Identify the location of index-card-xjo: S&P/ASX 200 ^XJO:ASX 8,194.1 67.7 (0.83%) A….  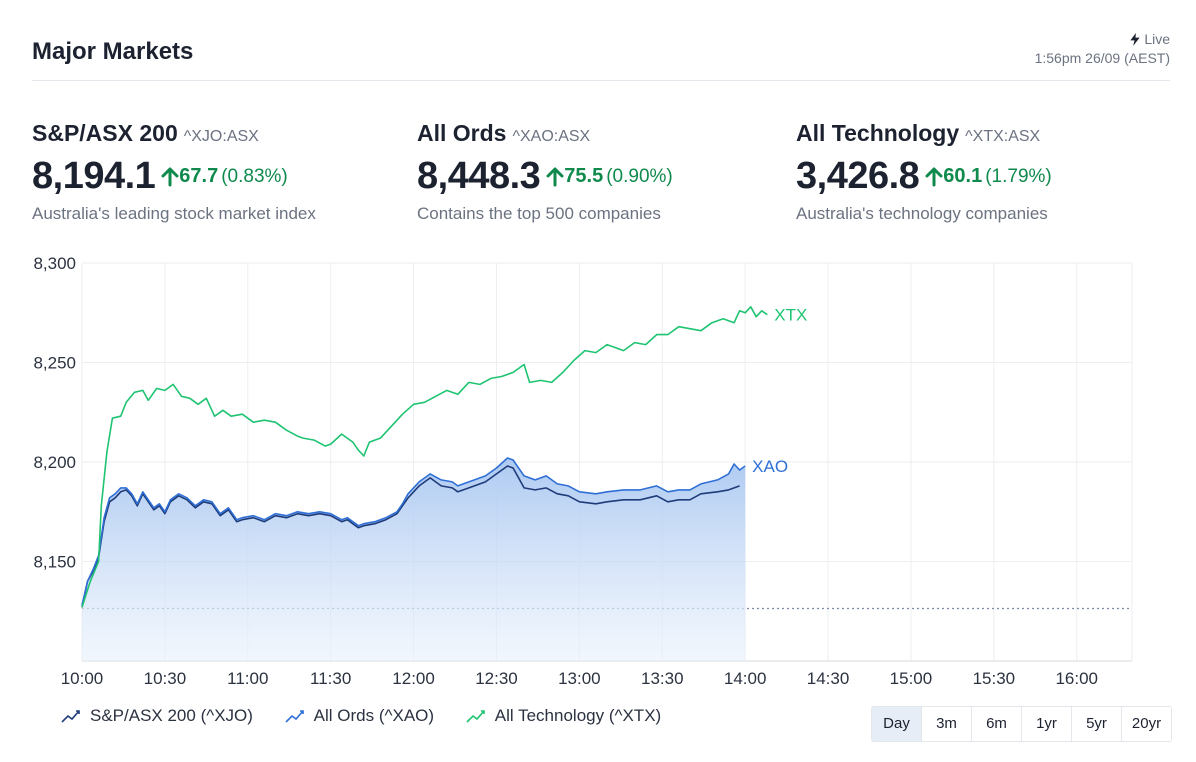
(174, 172).